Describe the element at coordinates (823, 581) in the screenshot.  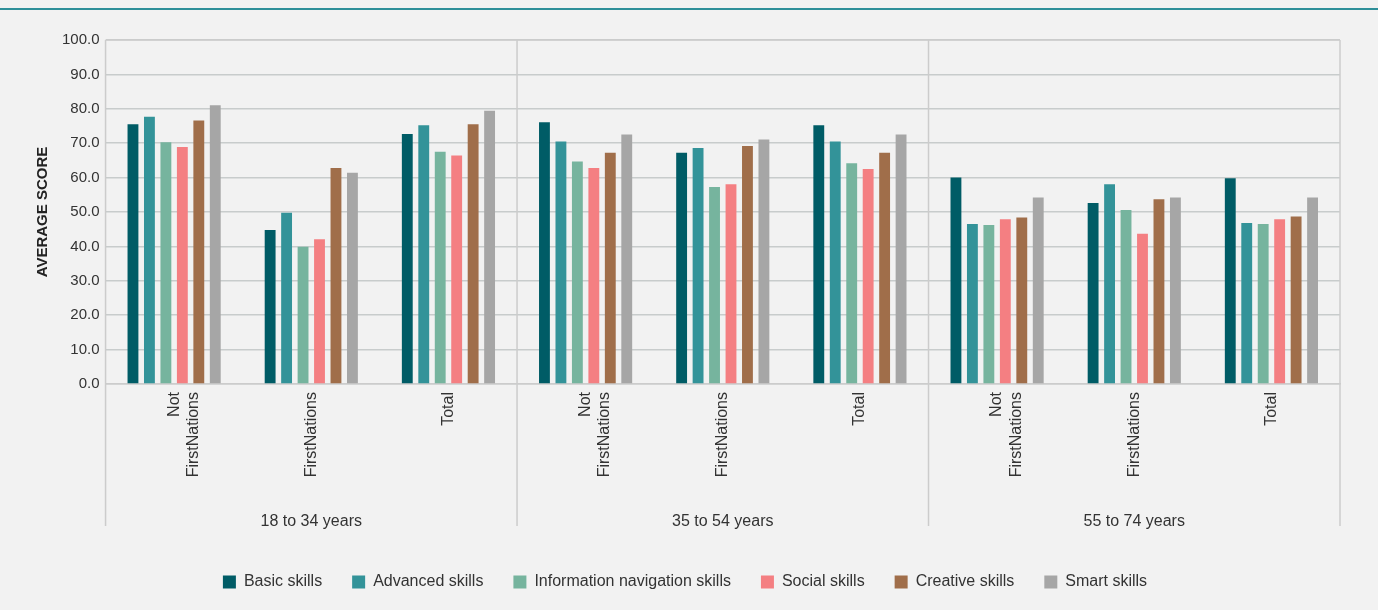
I see `legend-label: Social skills` at that location.